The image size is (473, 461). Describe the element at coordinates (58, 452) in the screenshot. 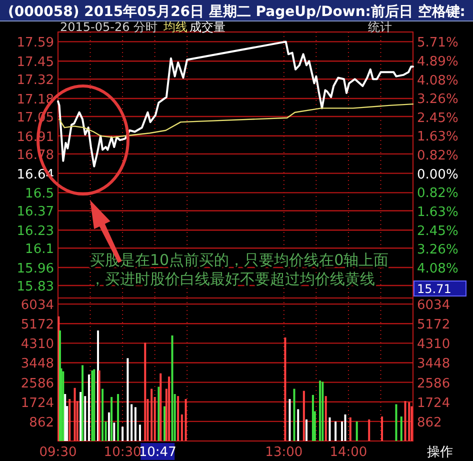

I see `x-tick-label: 09:30` at that location.